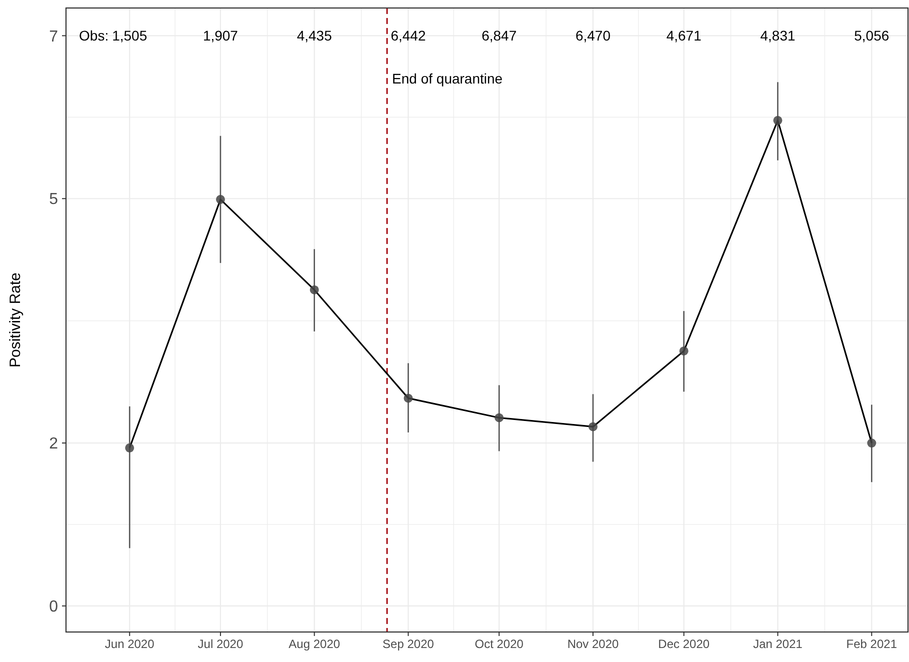 Image resolution: width=909 pixels, height=662 pixels. What do you see at coordinates (593, 644) in the screenshot?
I see `x-tick-label: Nov 2020` at bounding box center [593, 644].